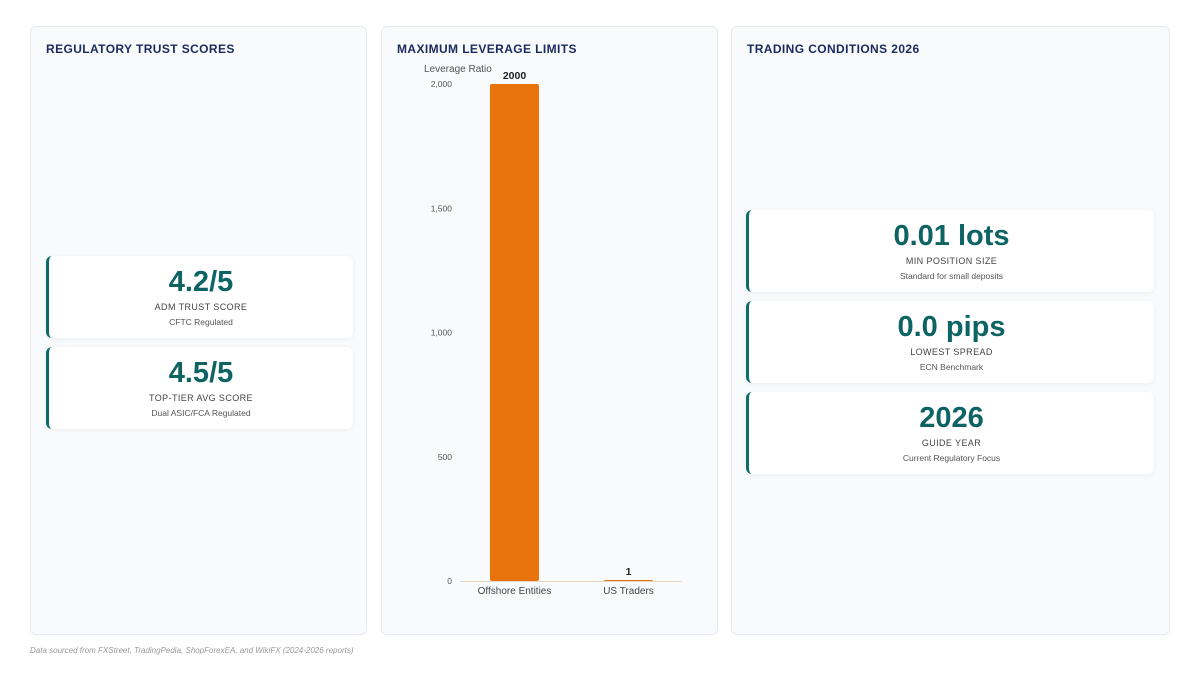 The width and height of the screenshot is (1200, 675). Describe the element at coordinates (951, 458) in the screenshot. I see `card-subtext: Current Regulatory Focus` at that location.